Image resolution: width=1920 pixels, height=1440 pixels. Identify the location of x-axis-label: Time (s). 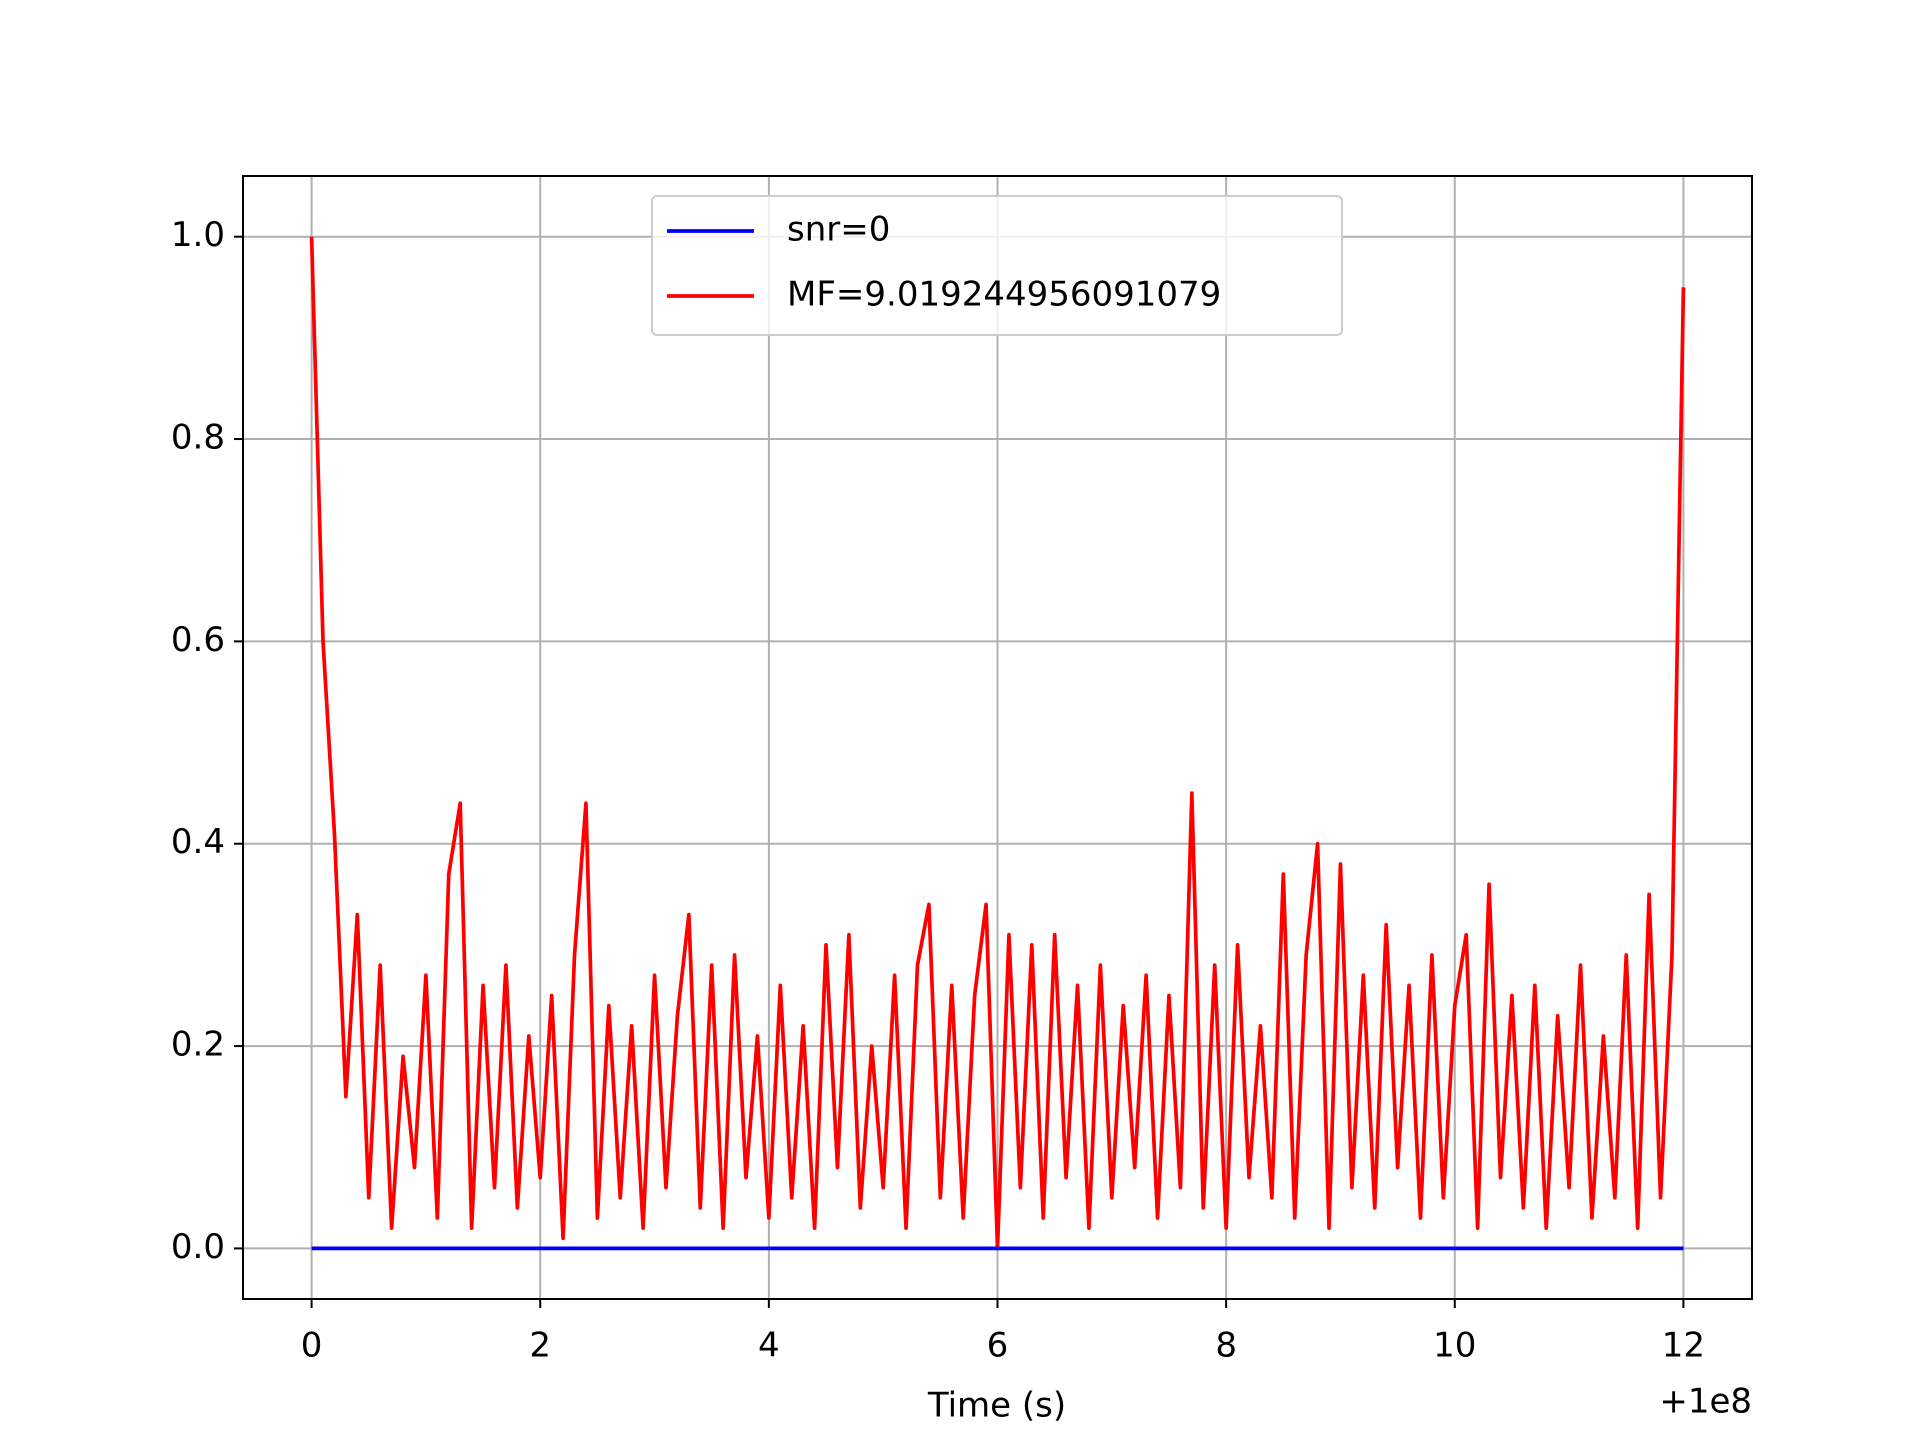
(996, 1406).